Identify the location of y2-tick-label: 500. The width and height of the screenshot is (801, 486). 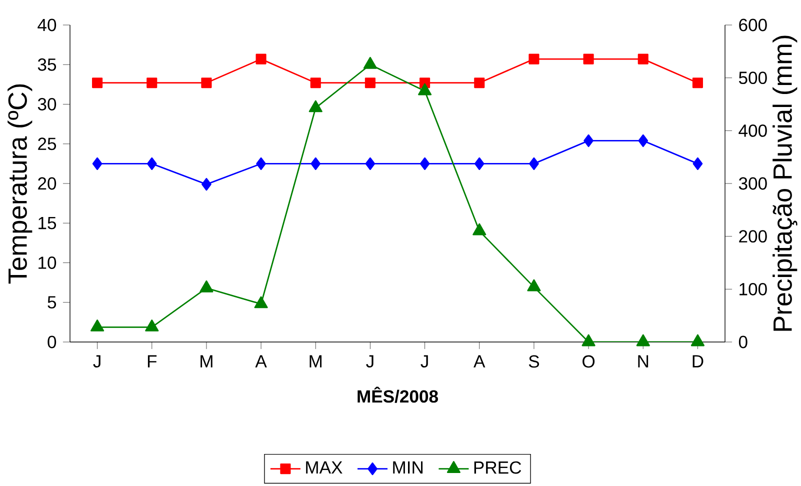
(752, 78).